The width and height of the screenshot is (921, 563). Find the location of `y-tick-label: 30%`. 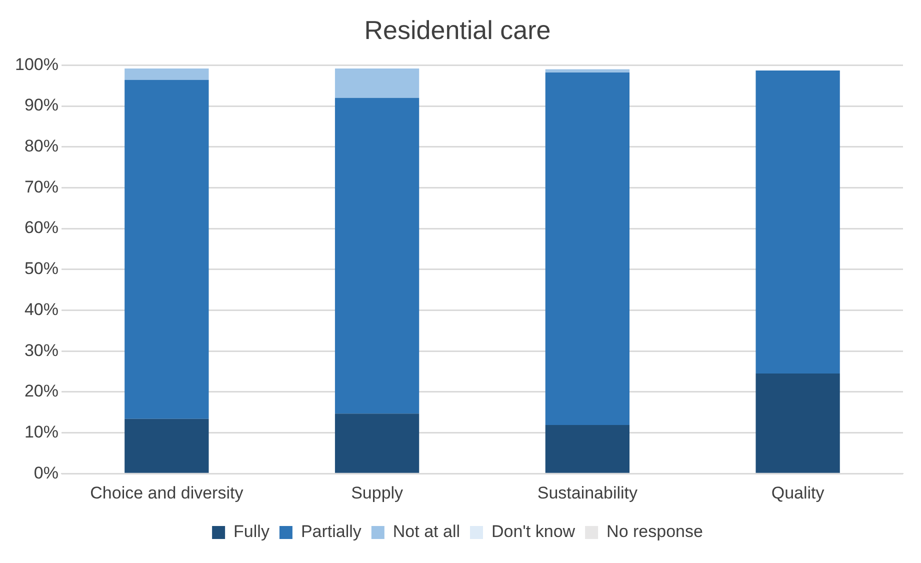

y-tick-label: 30% is located at coordinates (41, 350).